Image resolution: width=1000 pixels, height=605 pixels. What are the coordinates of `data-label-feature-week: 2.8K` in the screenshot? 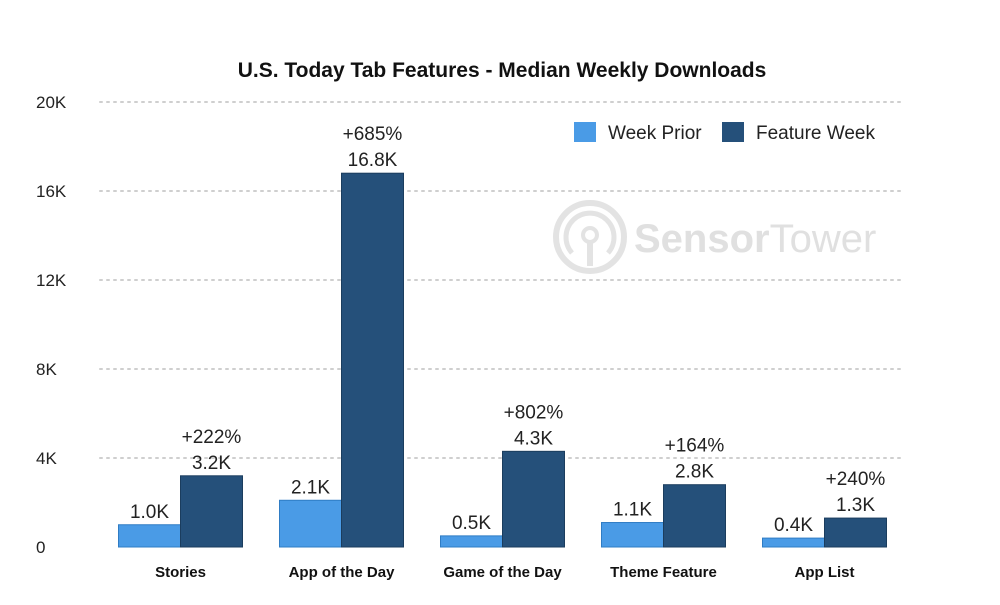 It's located at (694, 472).